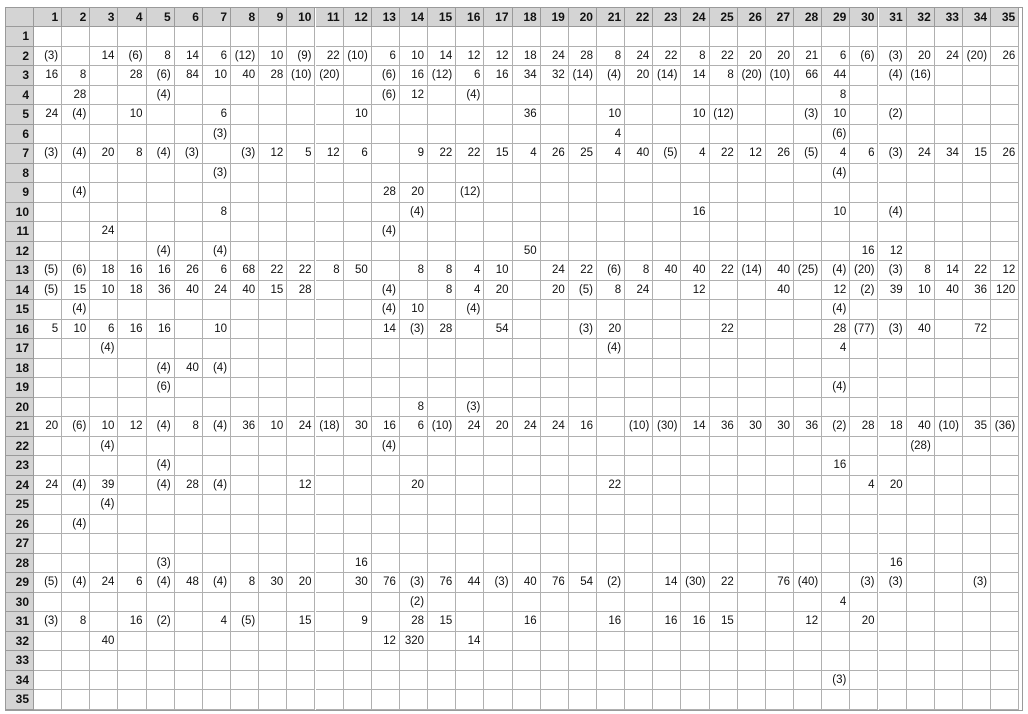 The height and width of the screenshot is (714, 1028). Describe the element at coordinates (864, 56) in the screenshot. I see `grid-cell: (6)` at that location.